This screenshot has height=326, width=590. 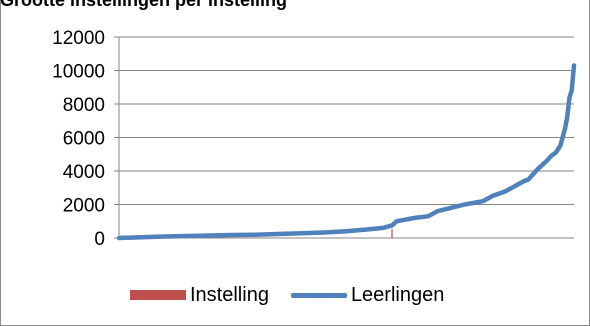 I want to click on legend-item-instelling: Instelling, so click(x=199, y=295).